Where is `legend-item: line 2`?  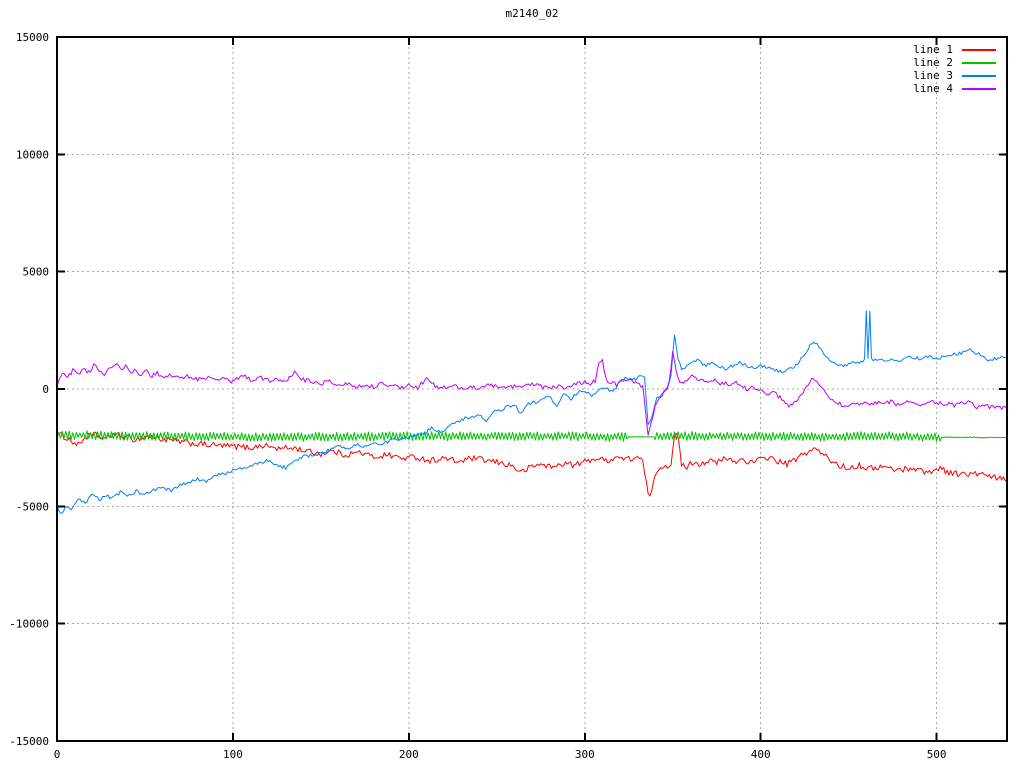 legend-item: line 2 is located at coordinates (954, 62).